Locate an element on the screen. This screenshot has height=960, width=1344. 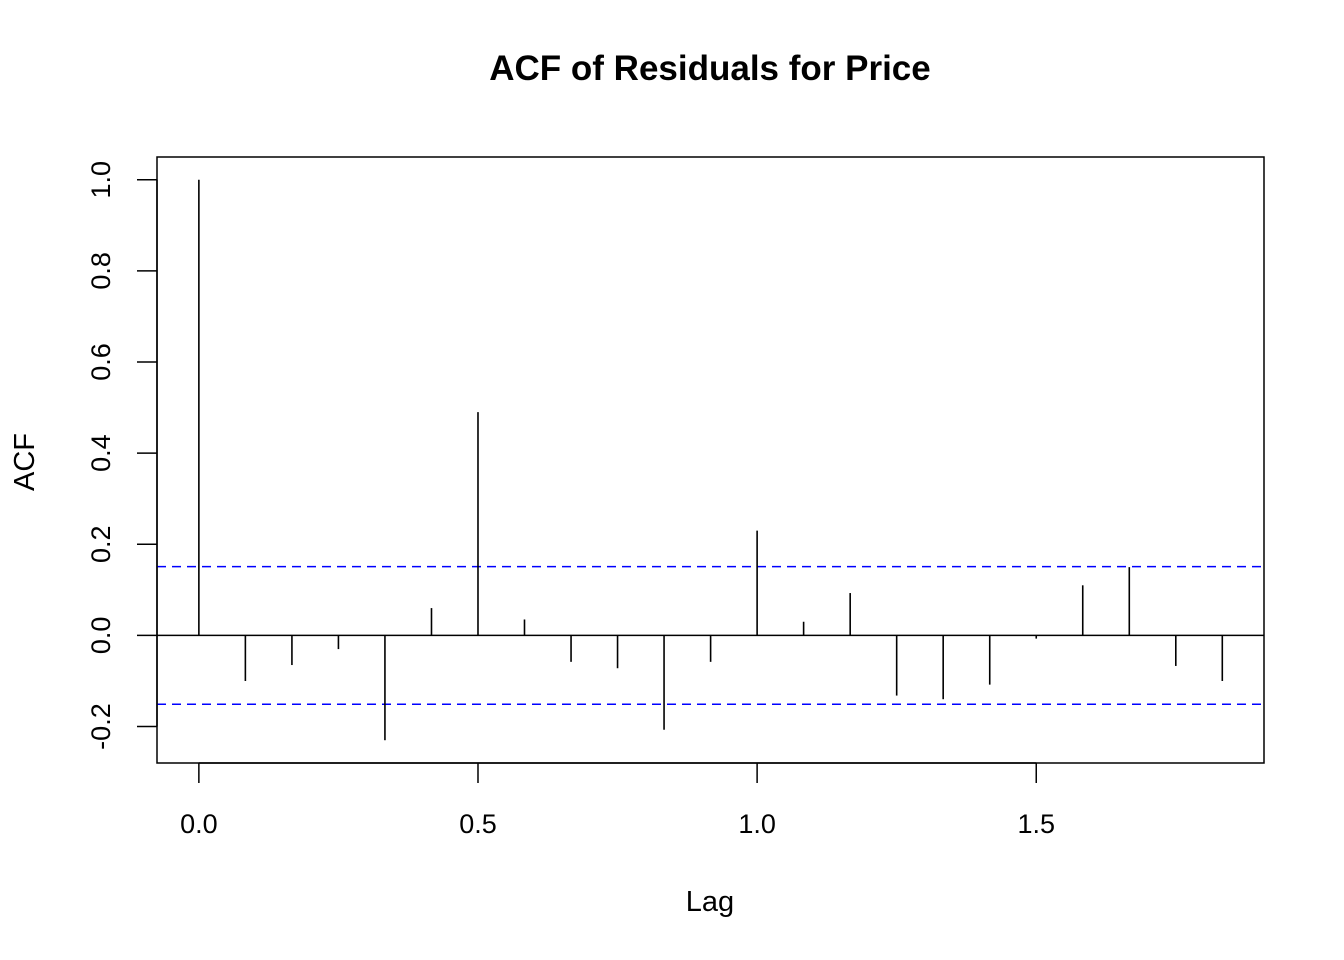
chart-title: ACF of Residuals for Price is located at coordinates (709, 68).